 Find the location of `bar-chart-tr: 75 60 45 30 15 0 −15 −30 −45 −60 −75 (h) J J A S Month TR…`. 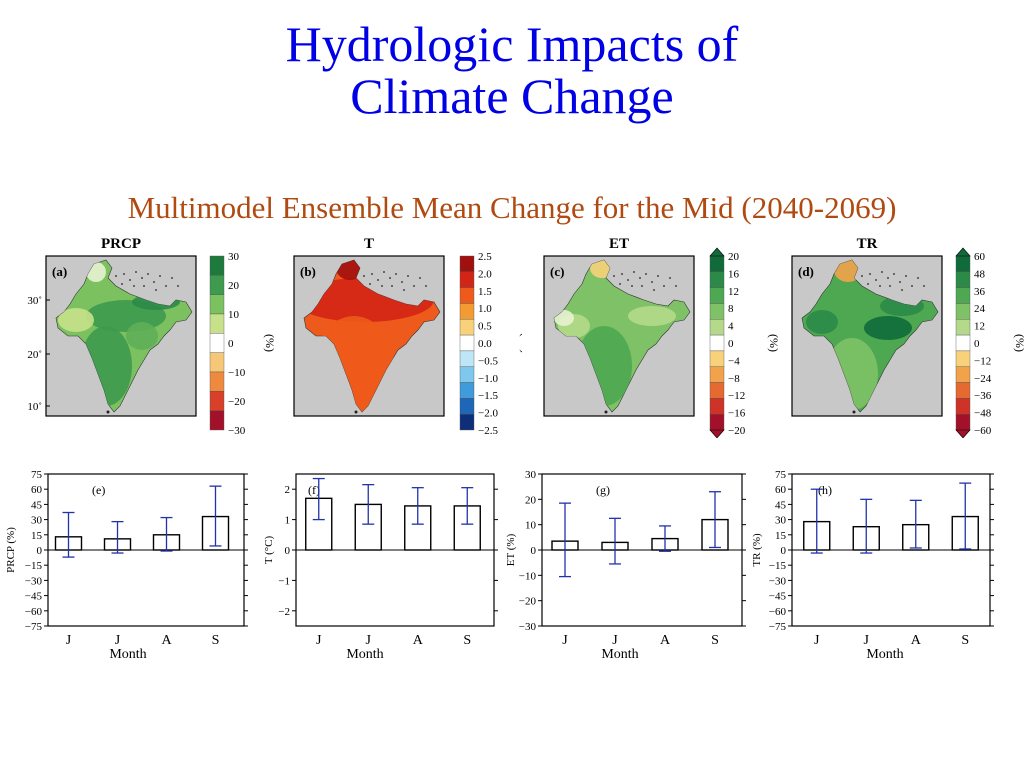

bar-chart-tr: 75 60 45 30 15 0 −15 −30 −45 −60 −75 (h) J J A S Month TR… is located at coordinates (872, 565).